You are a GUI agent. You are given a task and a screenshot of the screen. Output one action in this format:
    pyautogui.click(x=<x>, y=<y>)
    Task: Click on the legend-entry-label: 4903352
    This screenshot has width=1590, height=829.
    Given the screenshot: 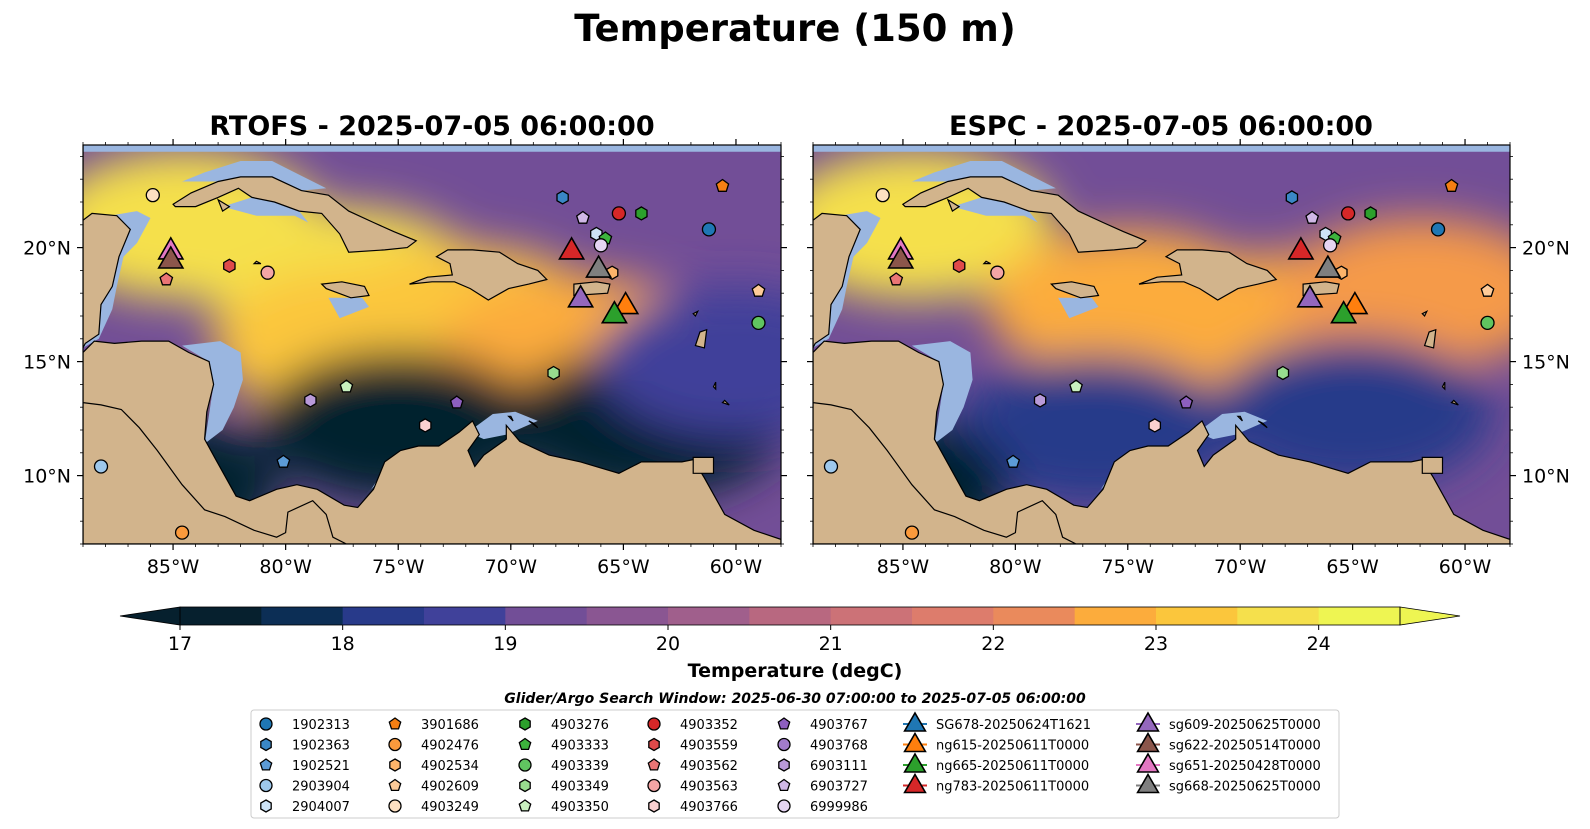 What is the action you would take?
    pyautogui.click(x=709, y=725)
    